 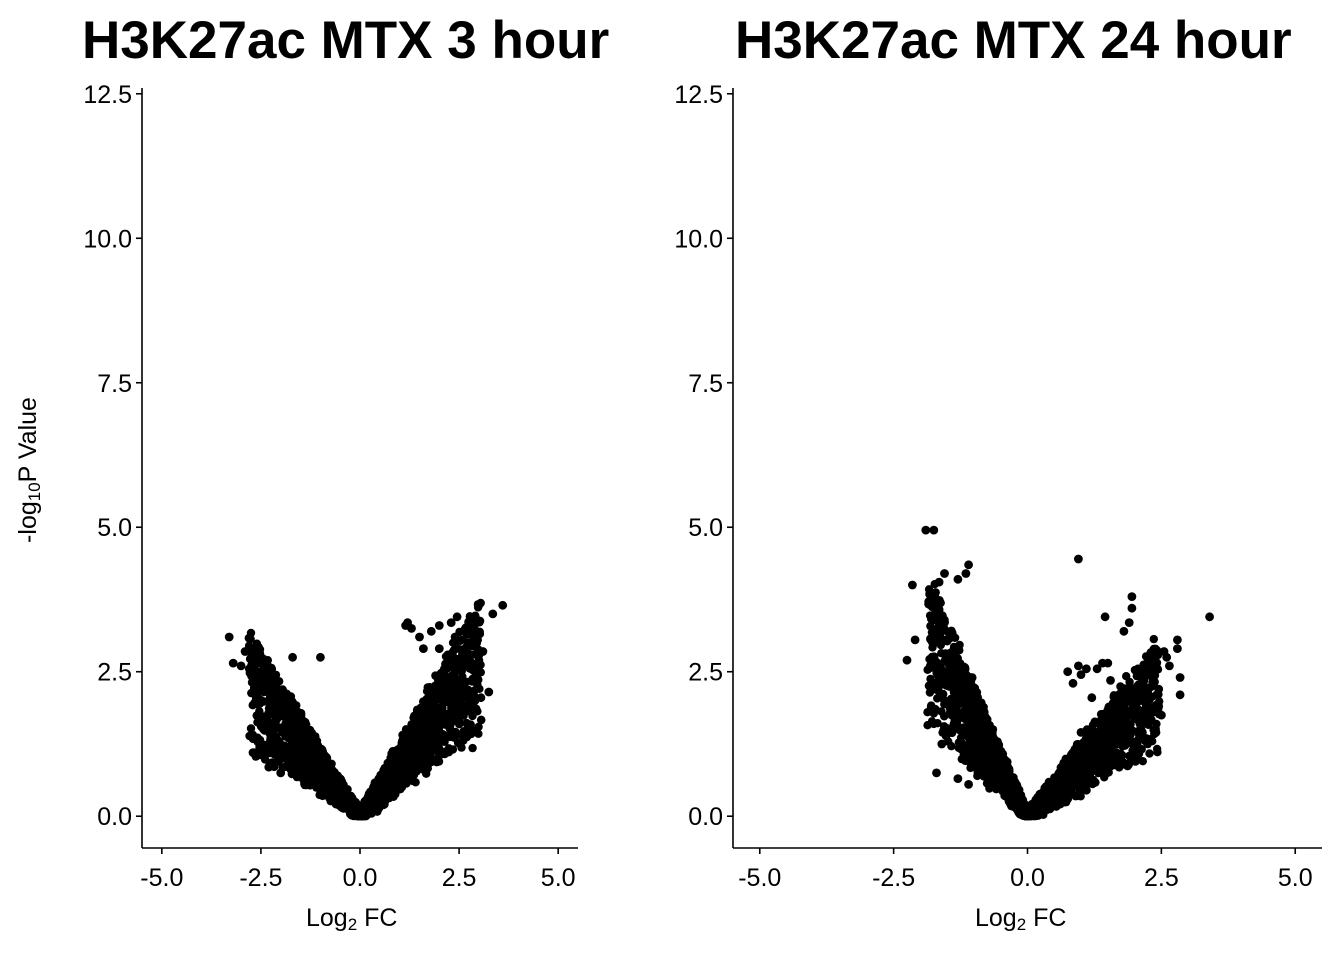 What do you see at coordinates (705, 673) in the screenshot?
I see `y-tick-label: 2.5` at bounding box center [705, 673].